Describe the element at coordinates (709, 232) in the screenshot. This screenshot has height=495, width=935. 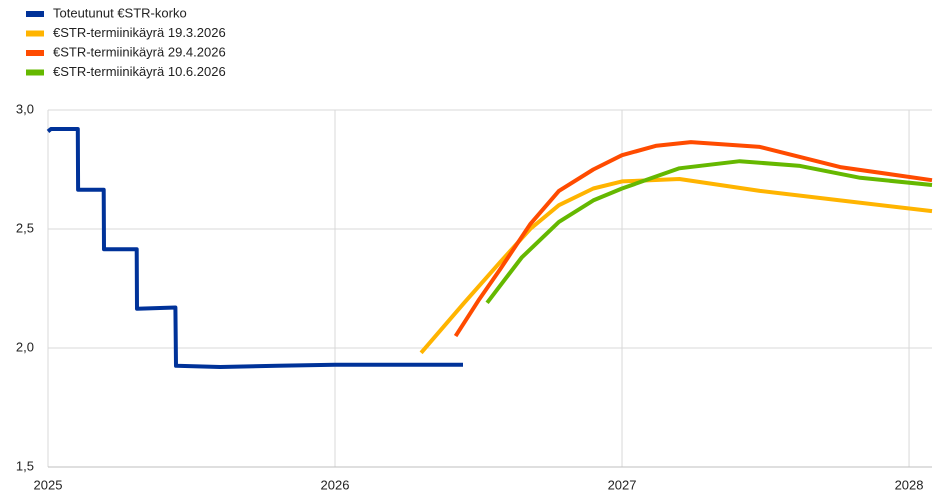
I see `series-line` at that location.